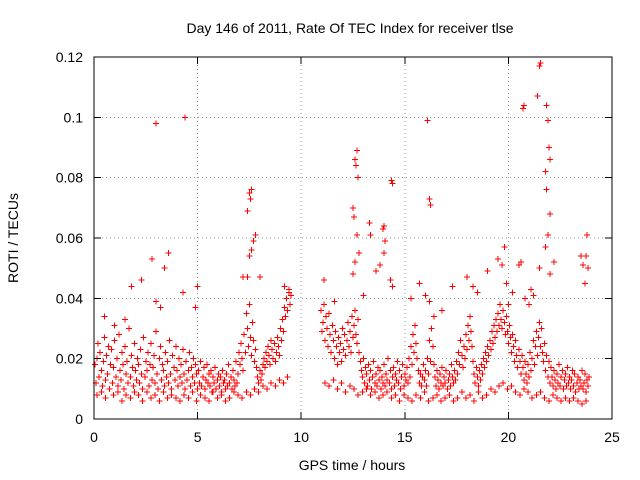  I want to click on y-tick-label: 0.1, so click(74, 117).